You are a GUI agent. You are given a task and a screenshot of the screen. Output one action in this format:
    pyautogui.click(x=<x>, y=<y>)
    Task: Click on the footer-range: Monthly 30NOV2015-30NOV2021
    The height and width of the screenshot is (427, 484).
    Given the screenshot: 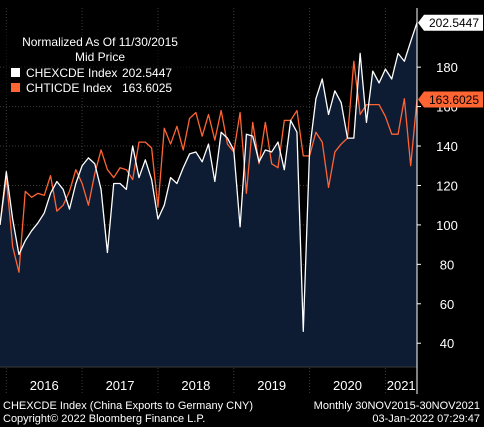 What is the action you would take?
    pyautogui.click(x=396, y=406)
    